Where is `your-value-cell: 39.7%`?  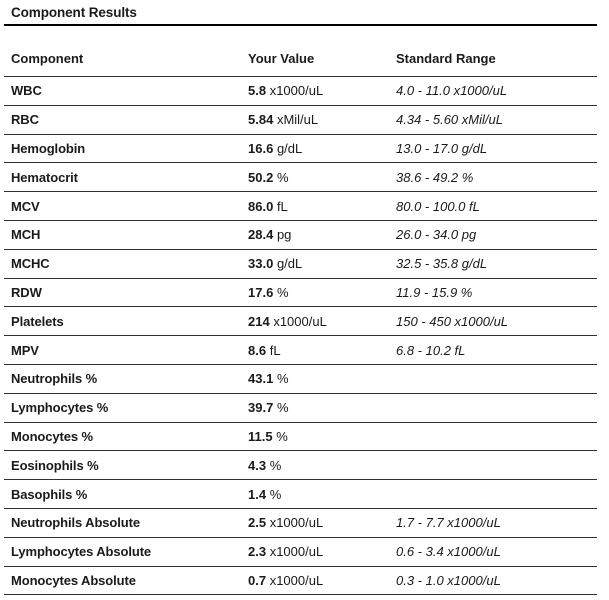
your-value-cell: 39.7% is located at coordinates (315, 407).